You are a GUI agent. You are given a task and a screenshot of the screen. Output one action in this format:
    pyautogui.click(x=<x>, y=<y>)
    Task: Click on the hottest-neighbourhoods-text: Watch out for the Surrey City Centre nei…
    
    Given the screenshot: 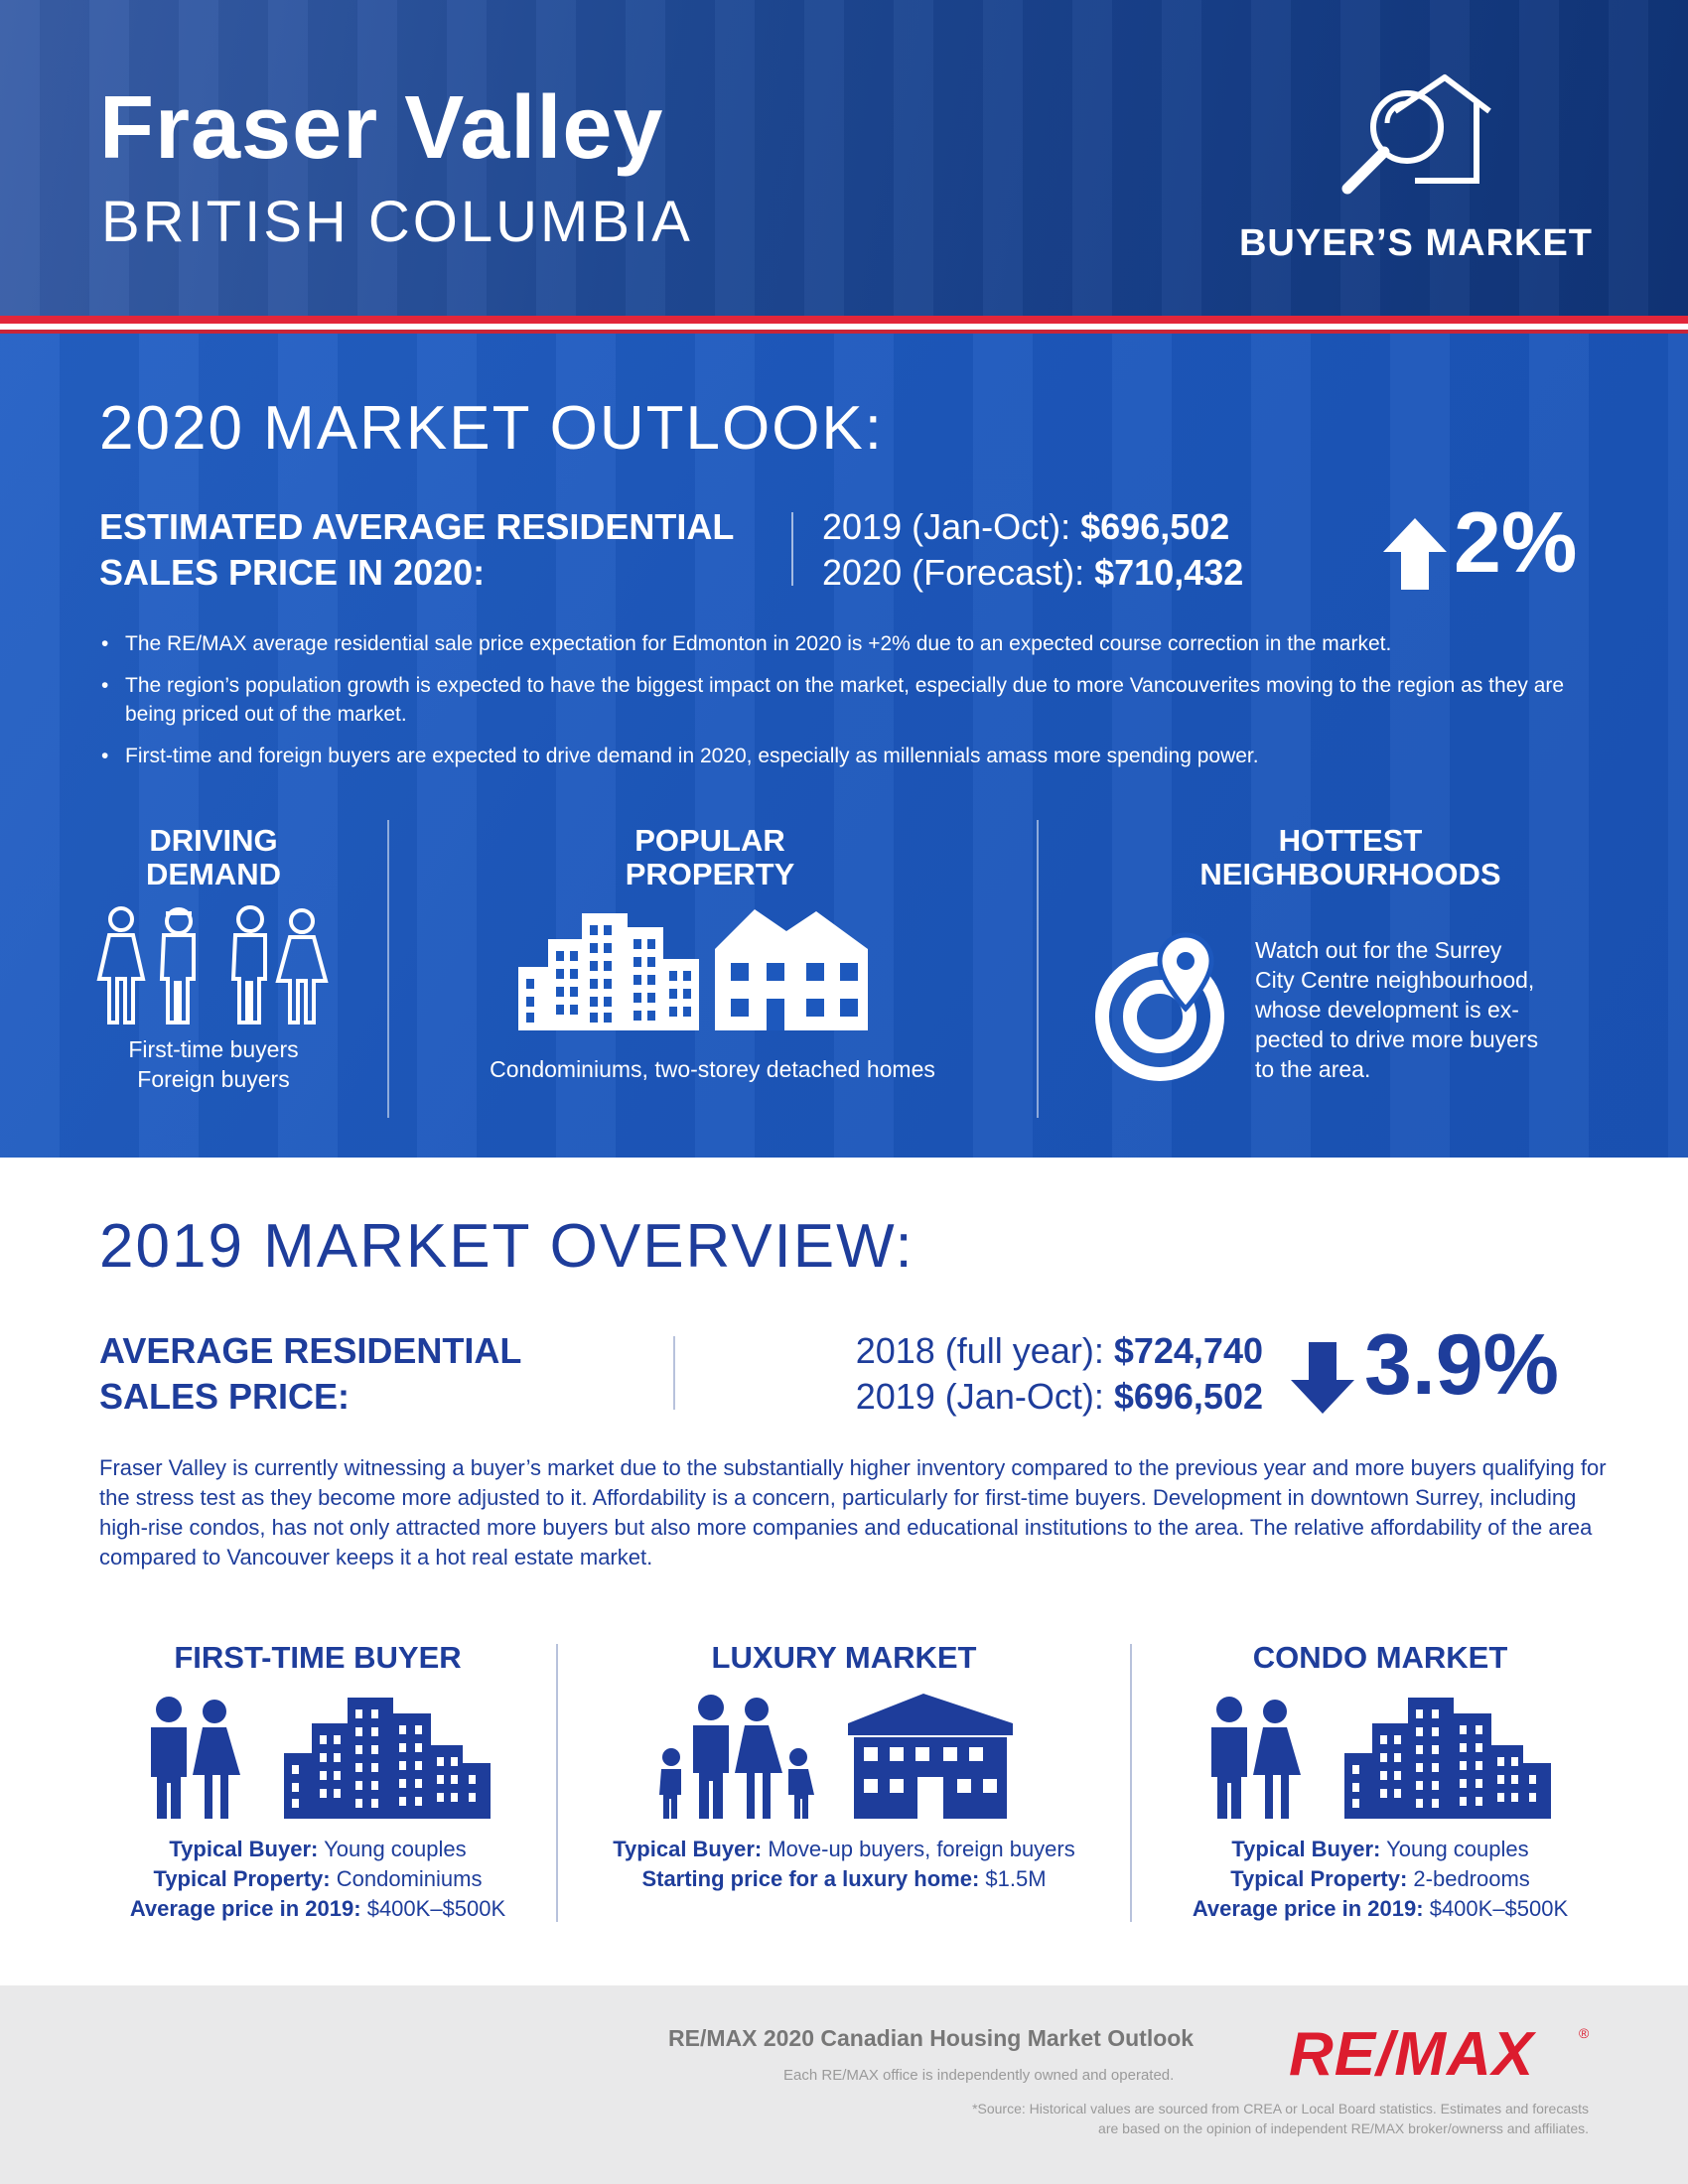 What is the action you would take?
    pyautogui.click(x=1438, y=1009)
    